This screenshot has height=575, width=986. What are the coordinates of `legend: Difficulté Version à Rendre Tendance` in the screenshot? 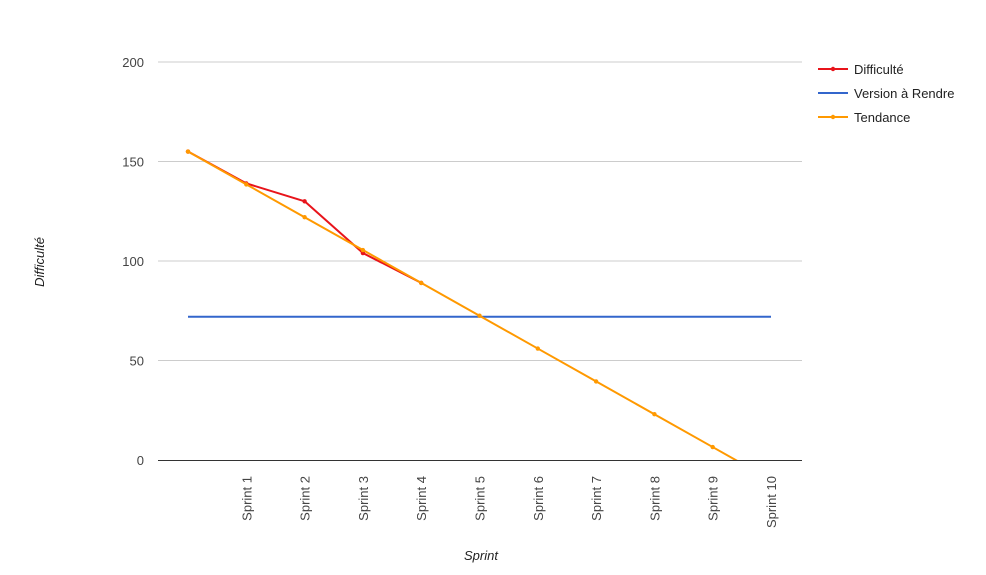 It's located at (886, 93).